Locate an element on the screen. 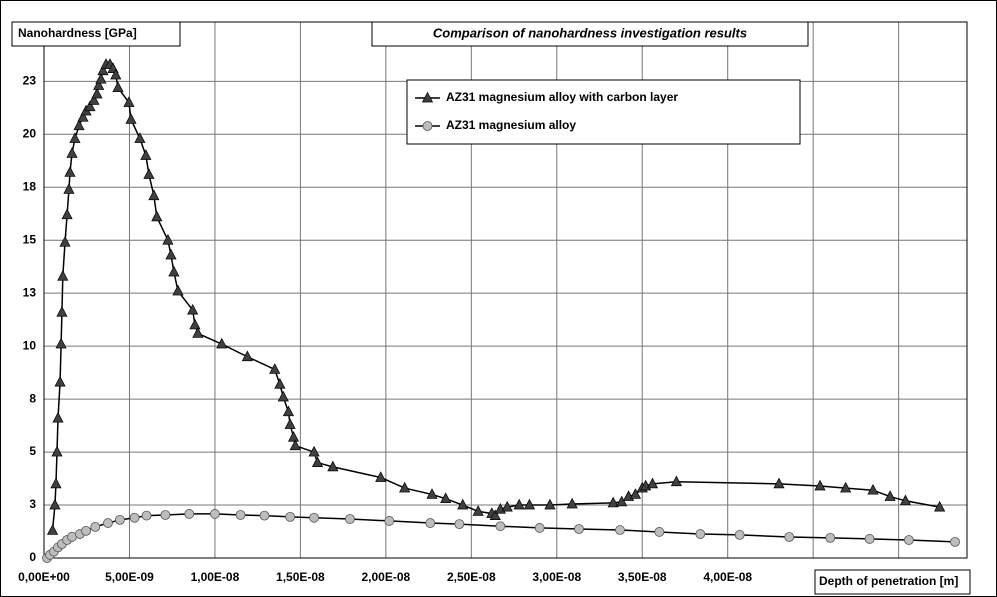 The image size is (997, 597). title-box is located at coordinates (590, 34).